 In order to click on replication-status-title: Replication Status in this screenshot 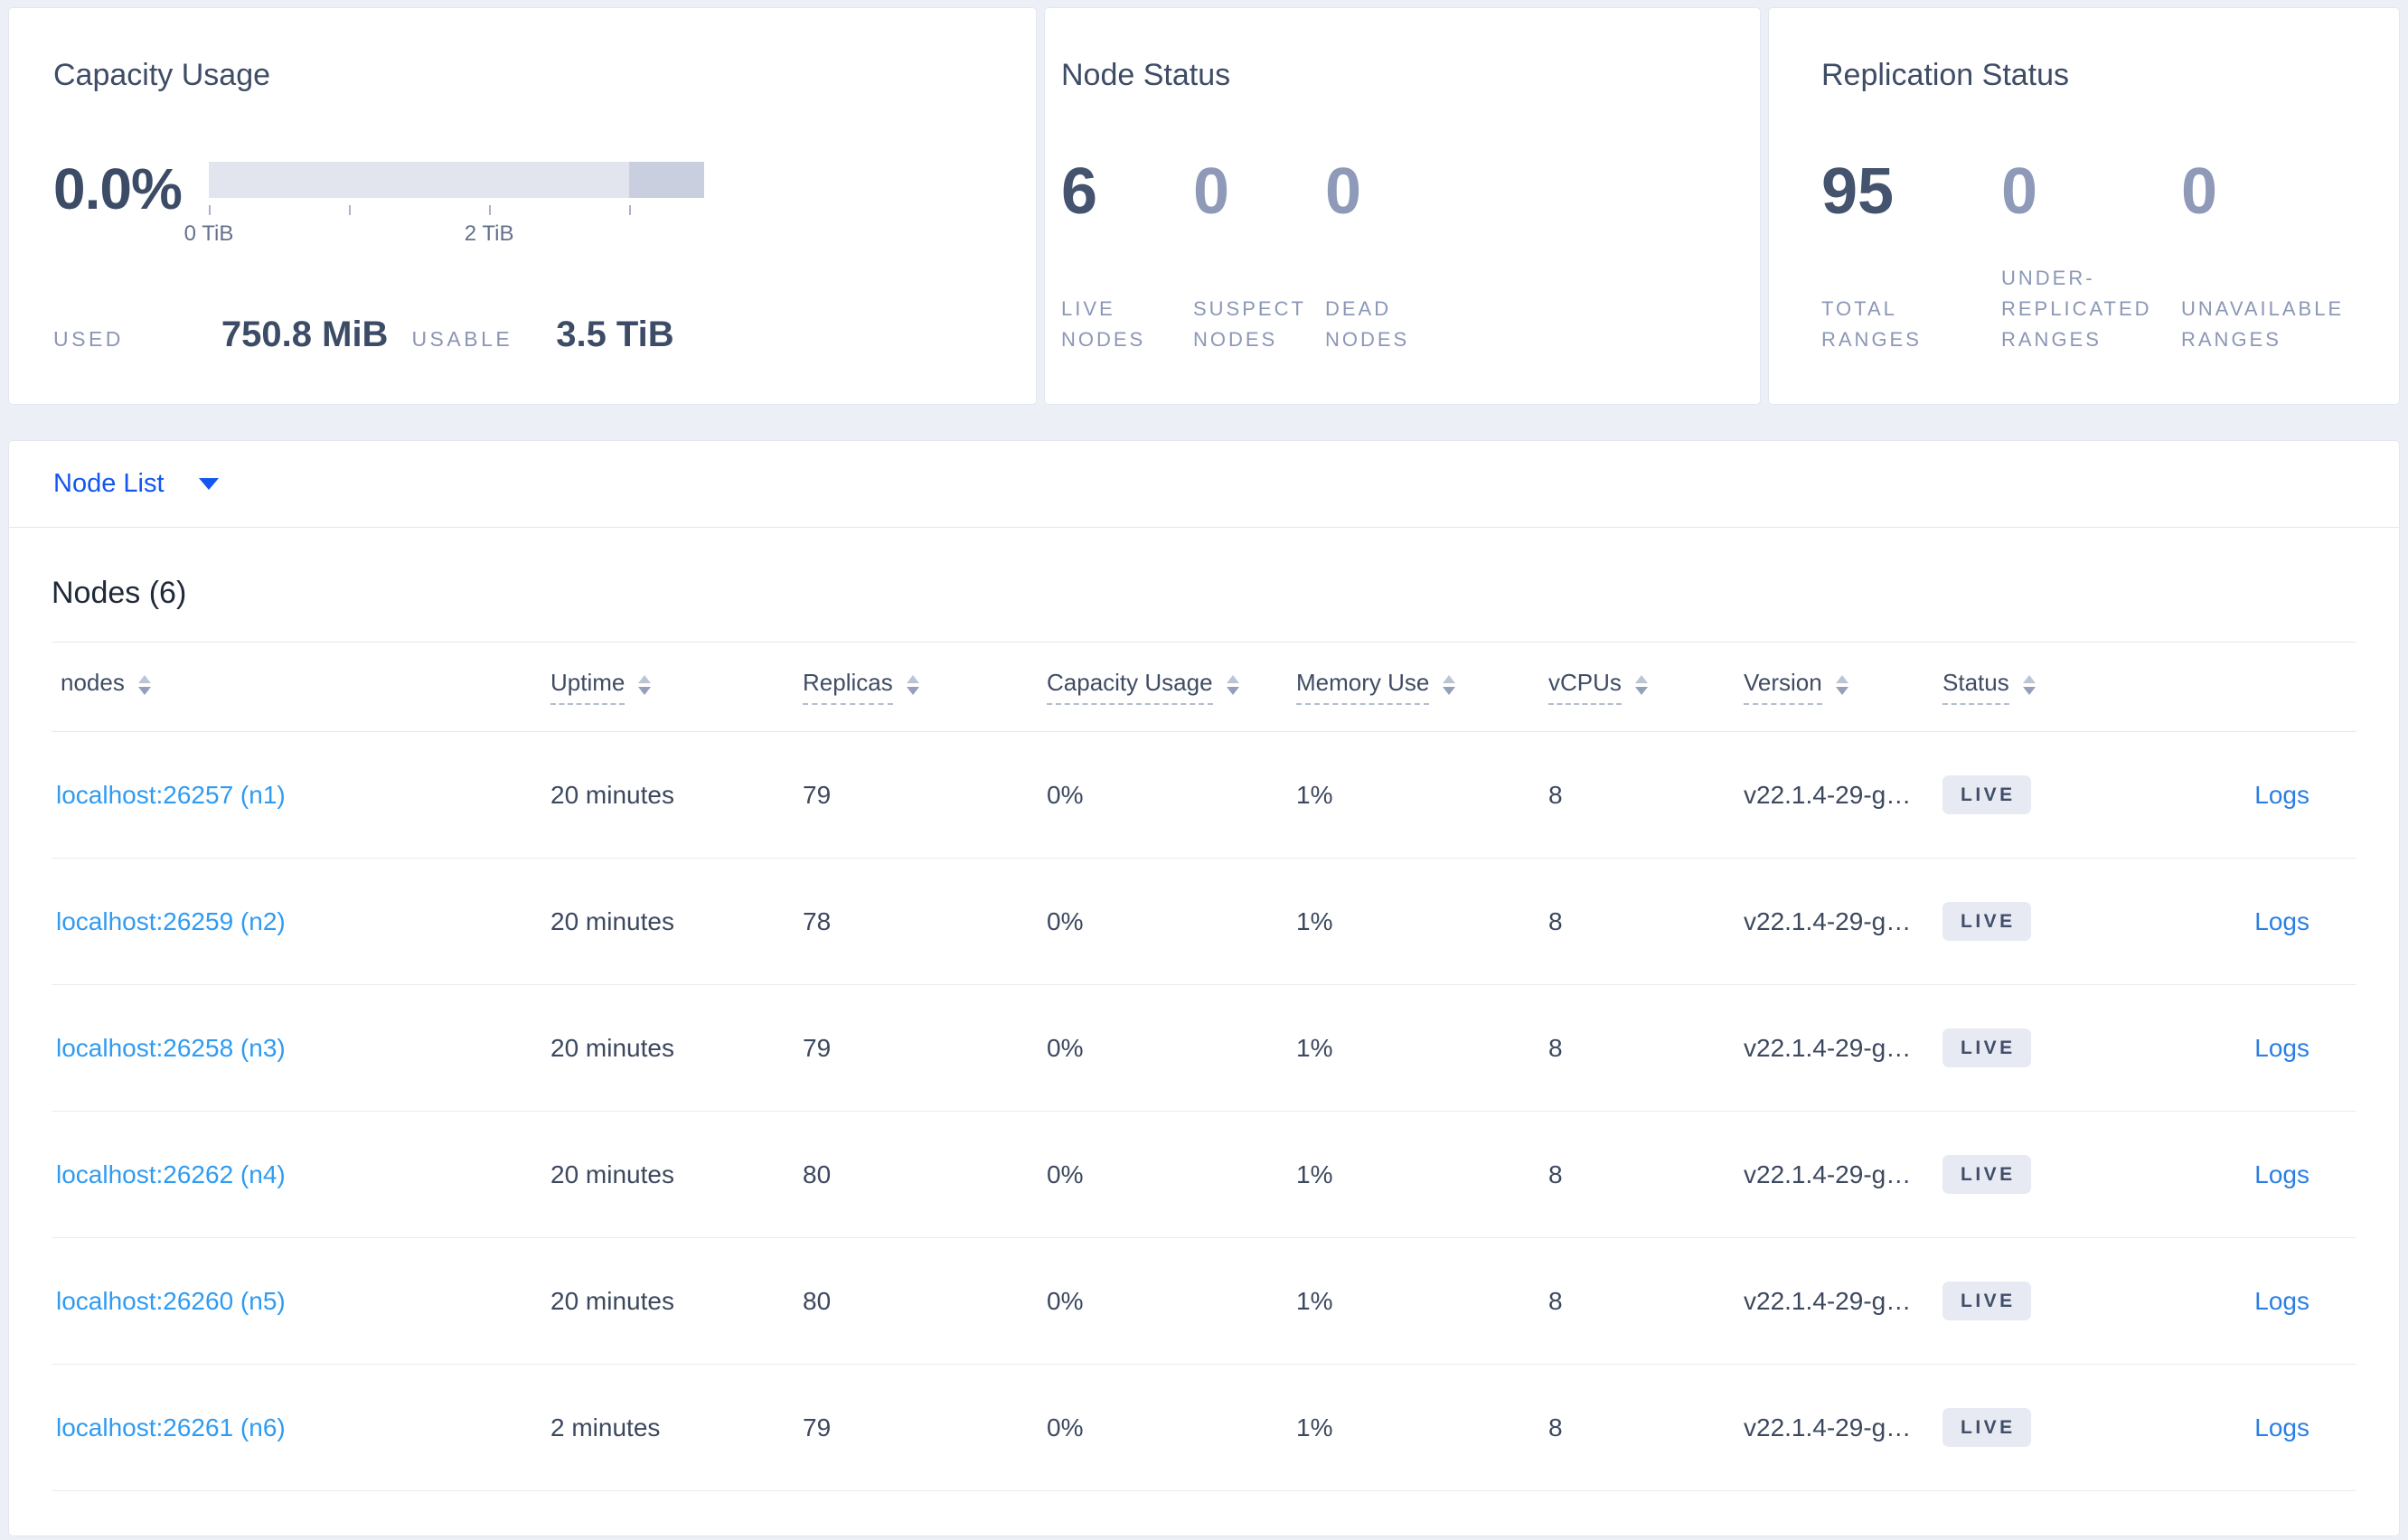, I will do `click(1946, 75)`.